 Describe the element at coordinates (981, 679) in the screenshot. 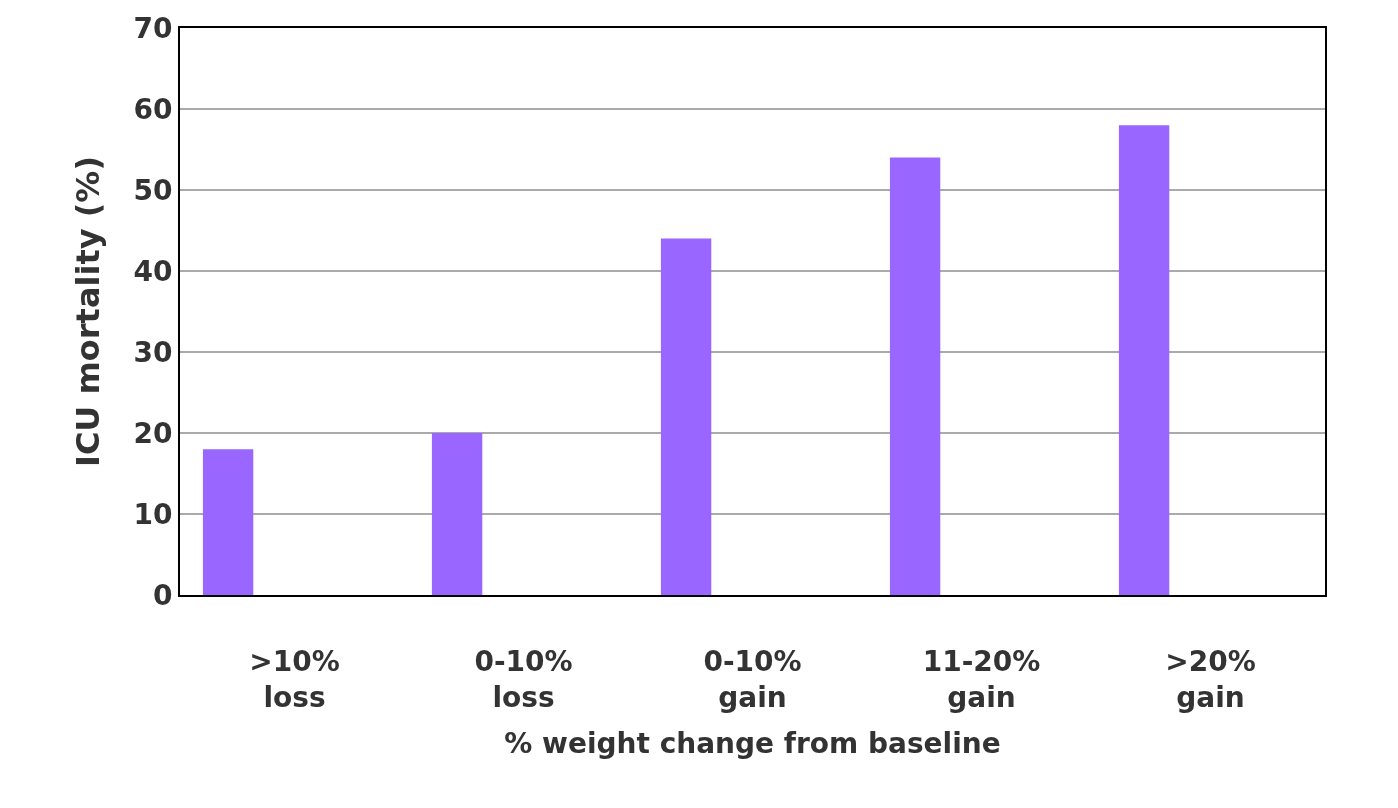

I see `x-tick-label: 11-20% gain` at that location.